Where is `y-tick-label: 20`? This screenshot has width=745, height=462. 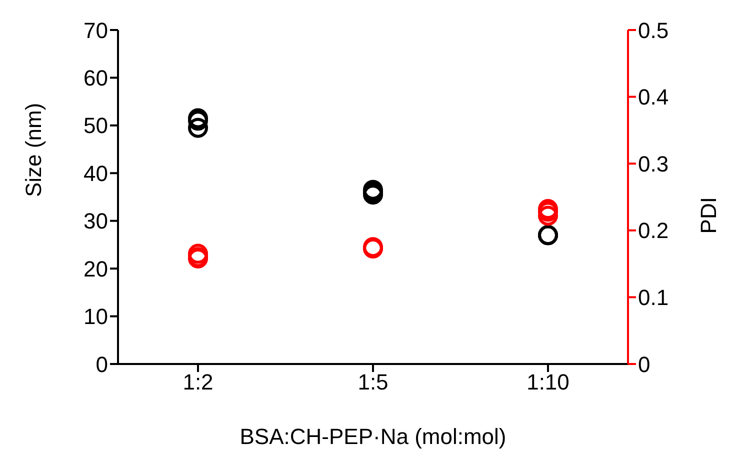
y-tick-label: 20 is located at coordinates (96, 269).